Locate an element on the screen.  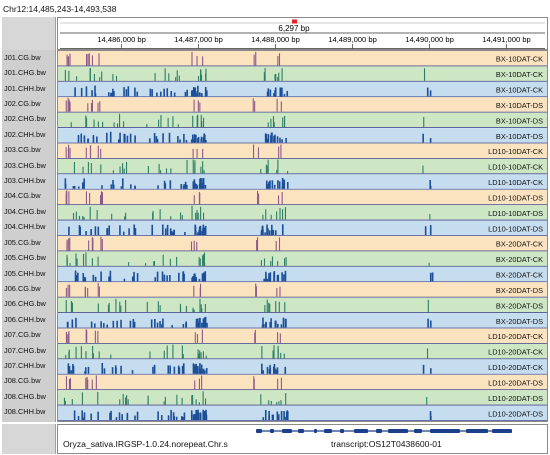
sample-label: BX-10DAT-CK is located at coordinates (519, 90).